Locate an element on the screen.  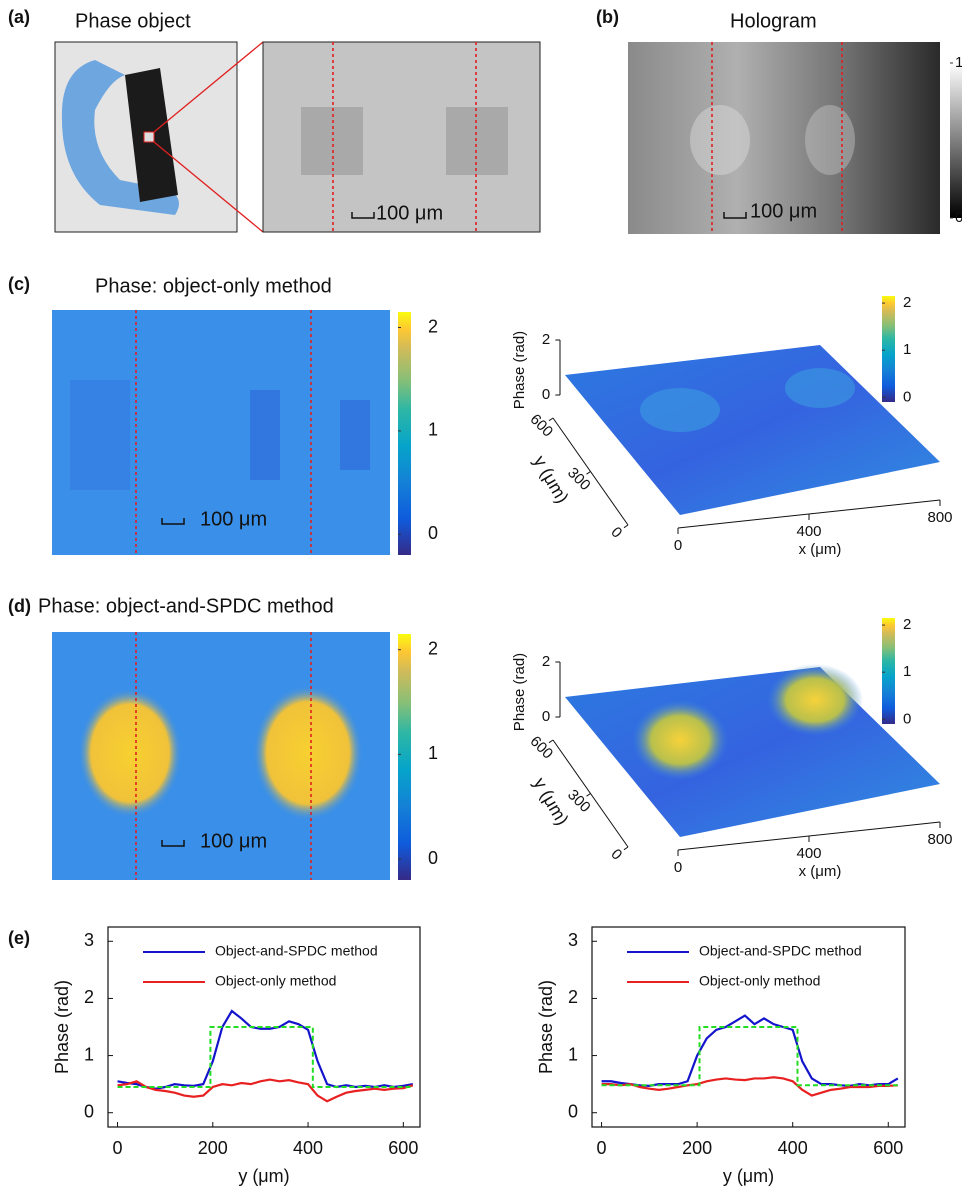
panel-title: Phase: object-only method is located at coordinates (213, 286).